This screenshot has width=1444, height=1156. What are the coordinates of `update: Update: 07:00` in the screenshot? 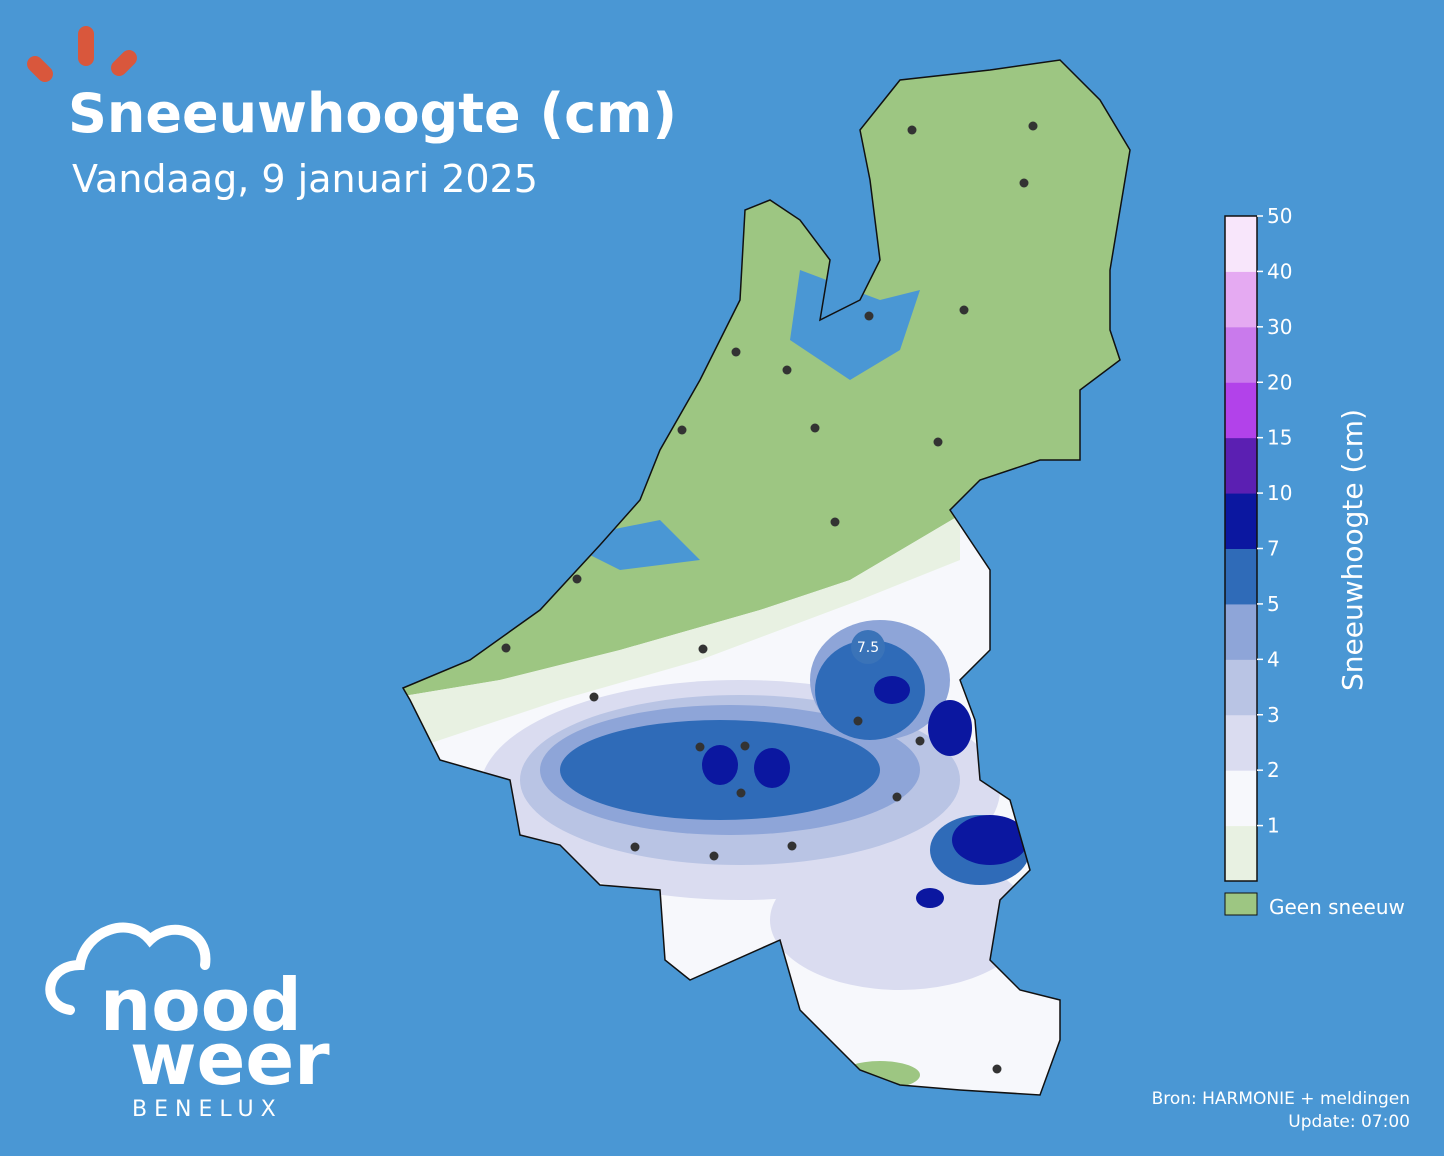 It's located at (1349, 1122).